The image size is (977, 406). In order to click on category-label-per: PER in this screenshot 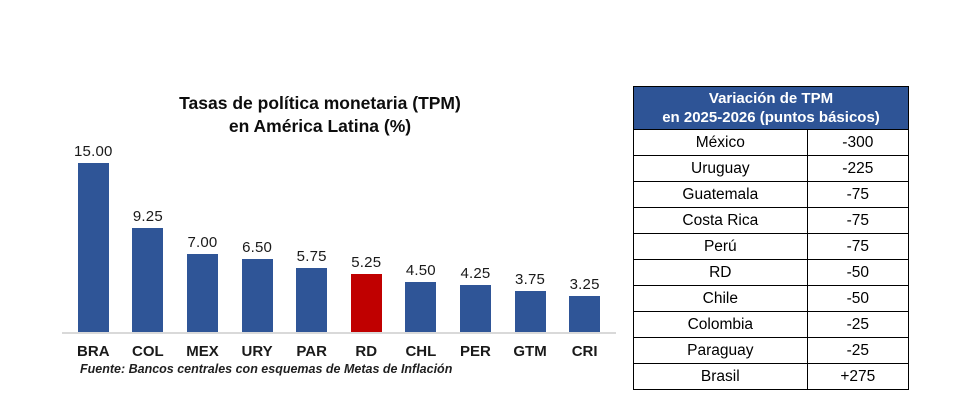, I will do `click(475, 351)`.